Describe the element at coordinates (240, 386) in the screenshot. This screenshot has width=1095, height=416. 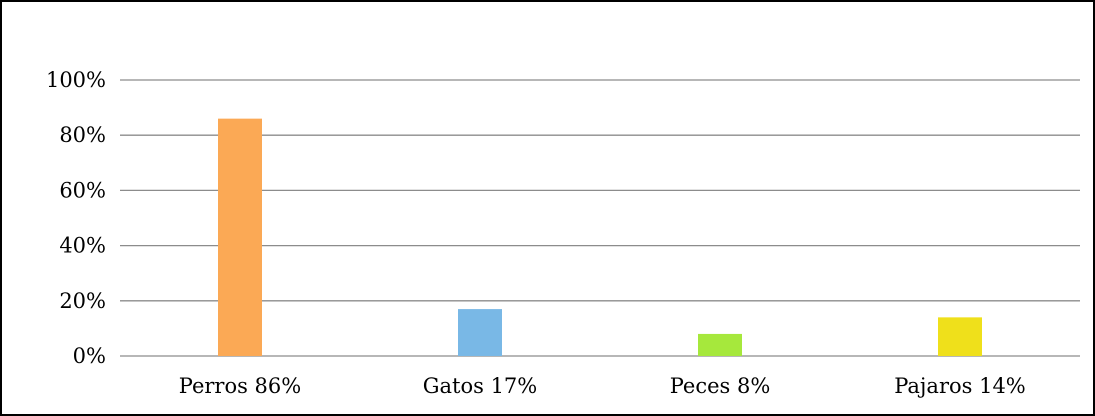
I see `x-category-label: Perros 86%` at that location.